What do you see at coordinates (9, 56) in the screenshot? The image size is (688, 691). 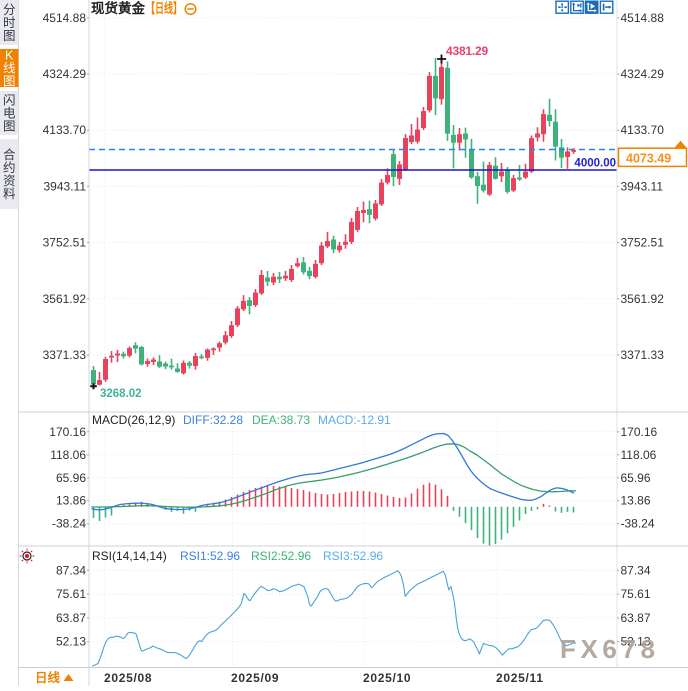 I see `svg-text: K` at bounding box center [9, 56].